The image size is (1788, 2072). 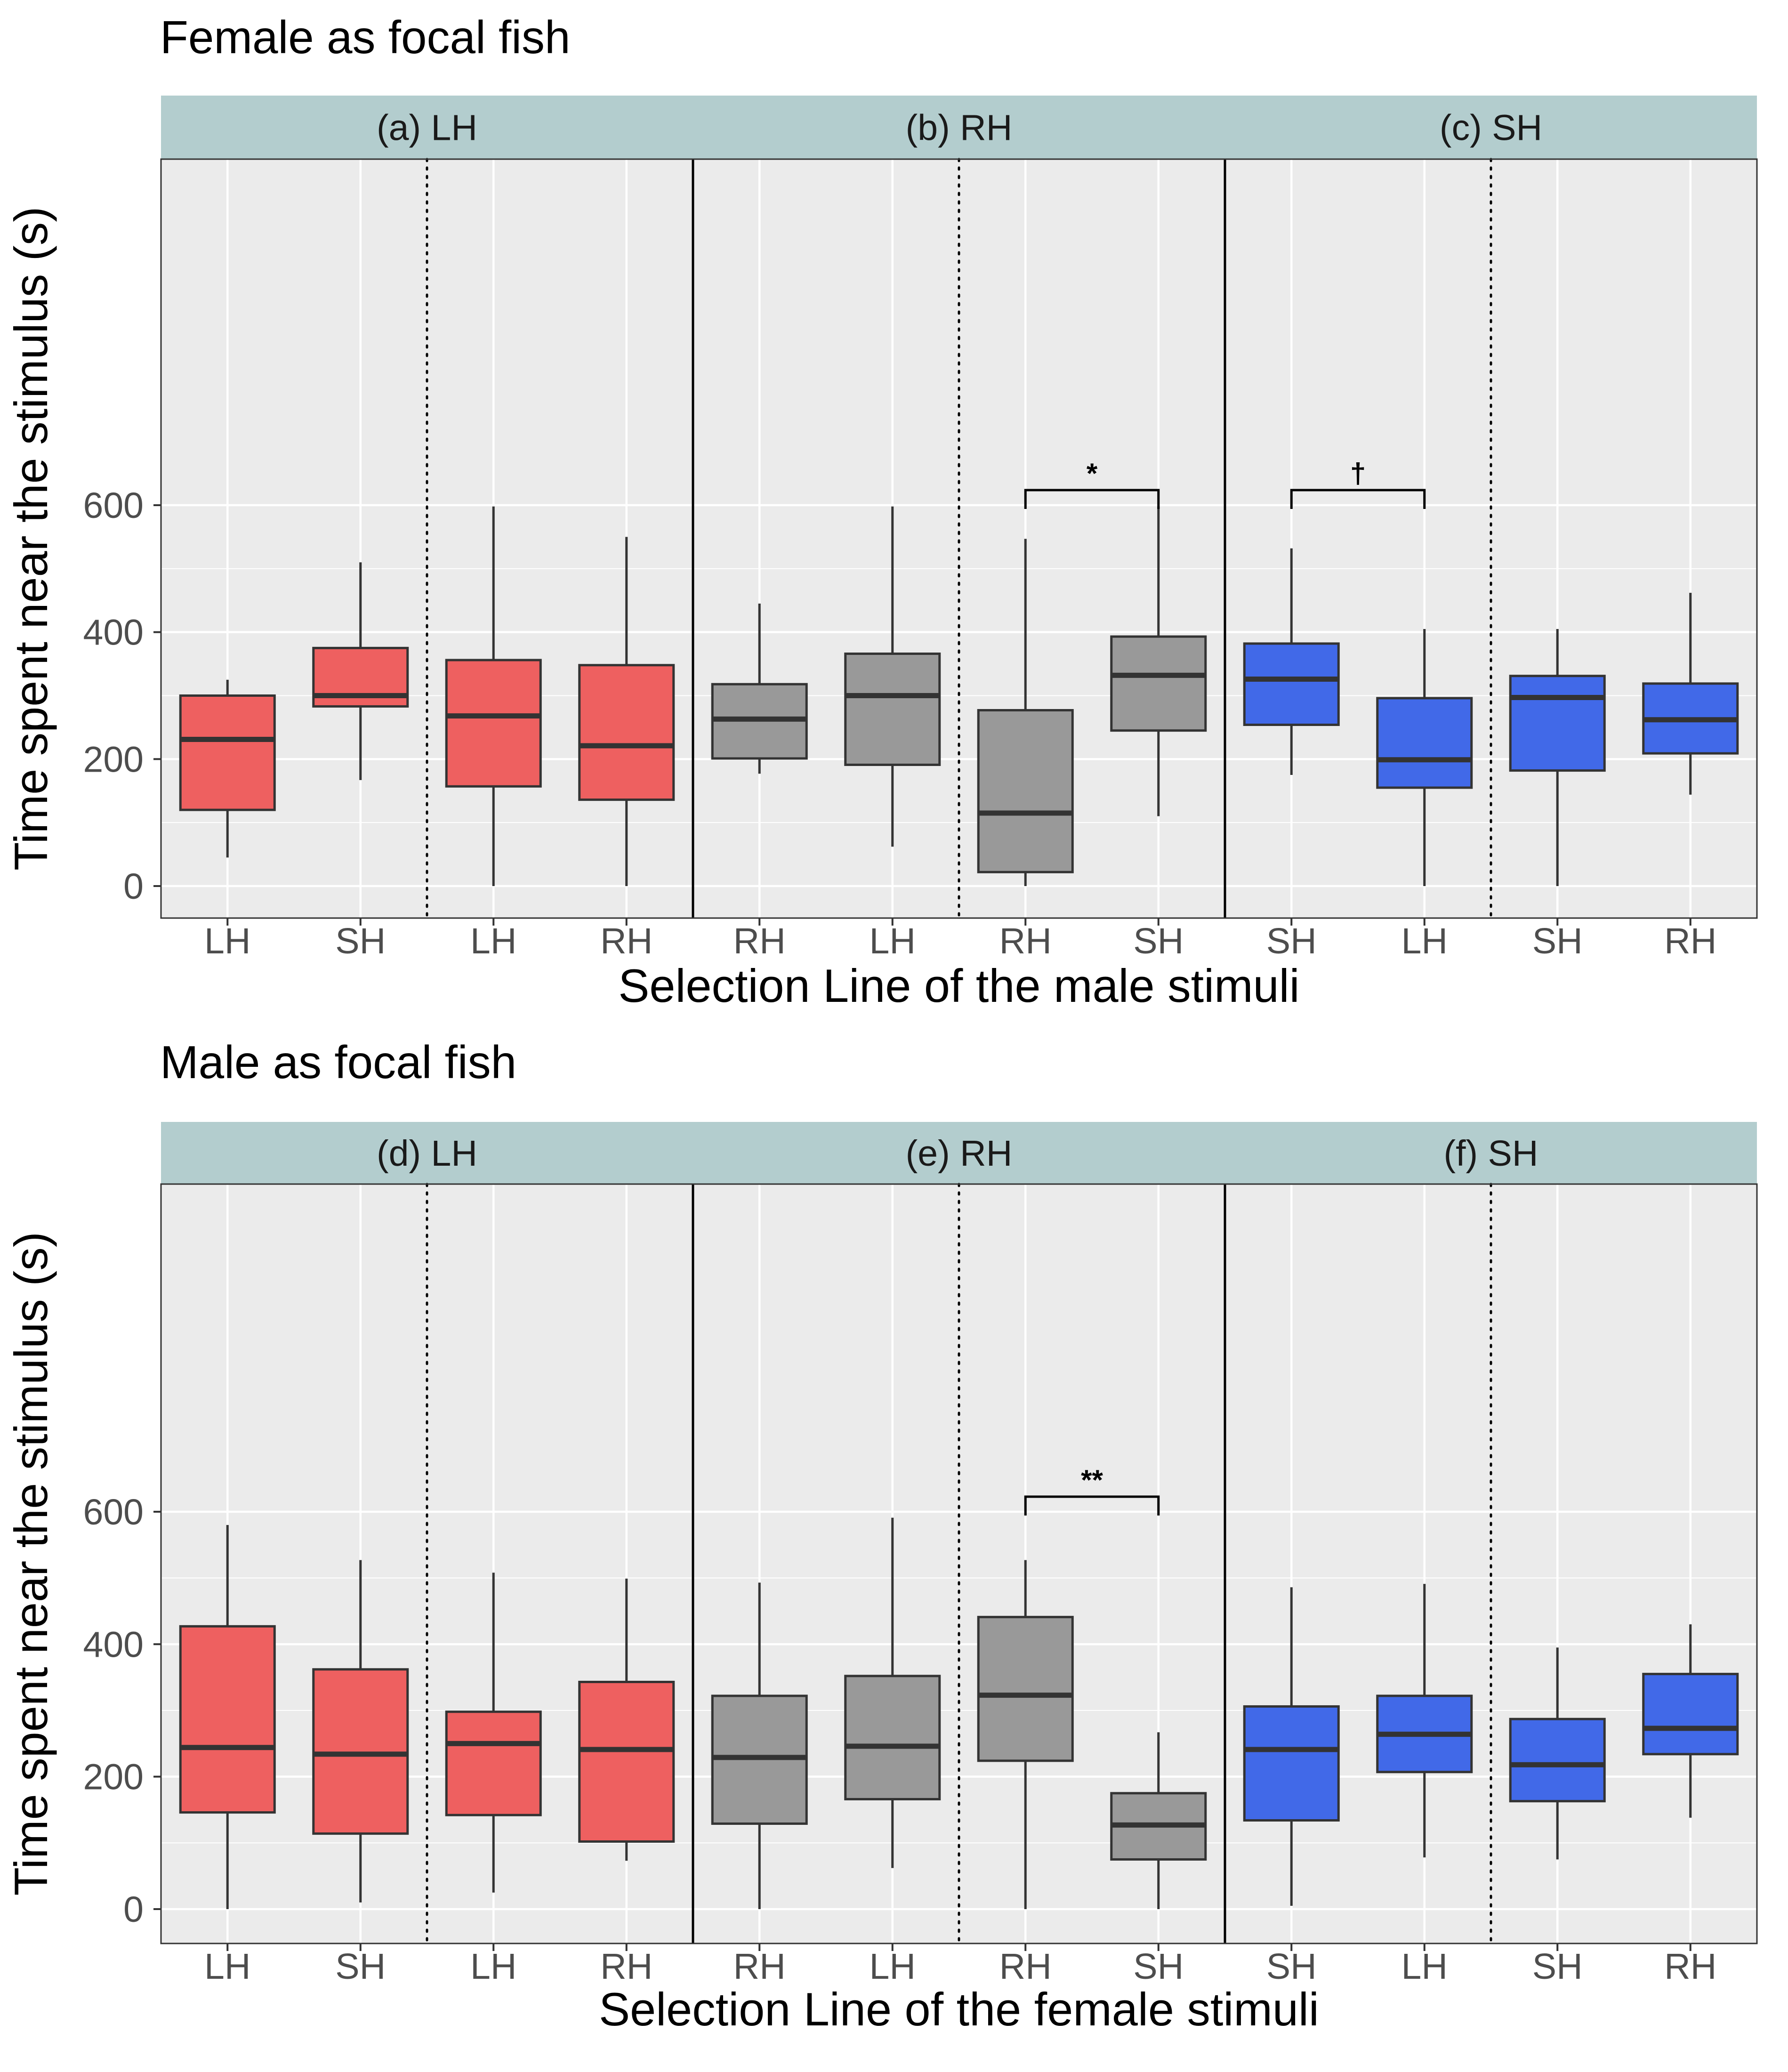 I want to click on panel-3: (c) SH † SH LH SH RH, so click(x=1491, y=528).